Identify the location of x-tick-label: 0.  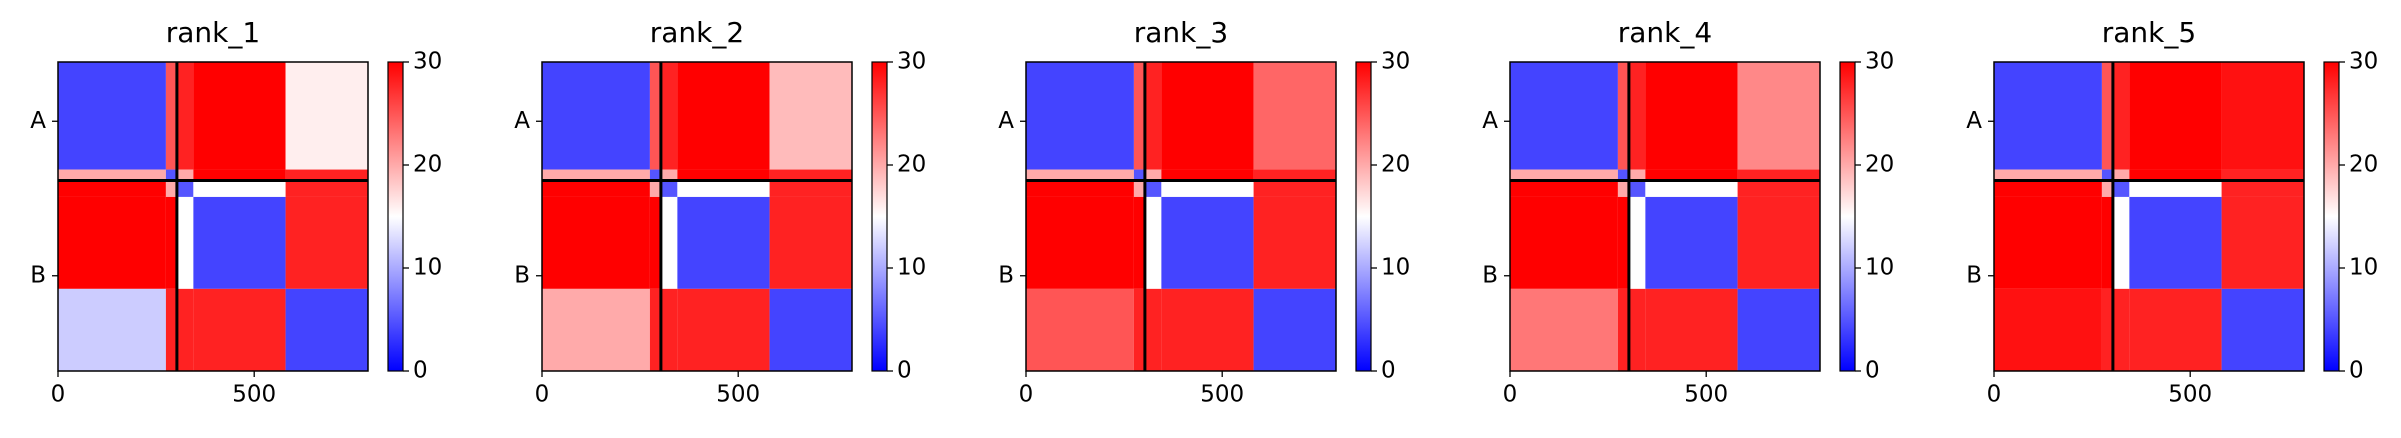
(542, 395).